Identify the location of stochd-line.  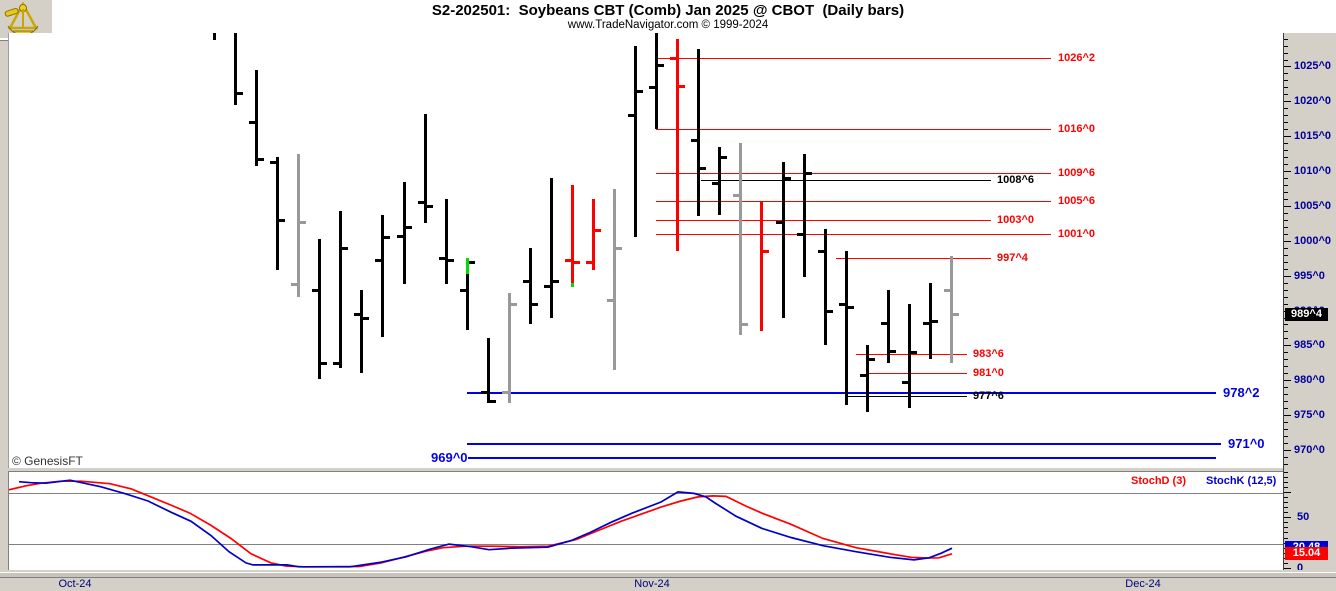
(481, 524).